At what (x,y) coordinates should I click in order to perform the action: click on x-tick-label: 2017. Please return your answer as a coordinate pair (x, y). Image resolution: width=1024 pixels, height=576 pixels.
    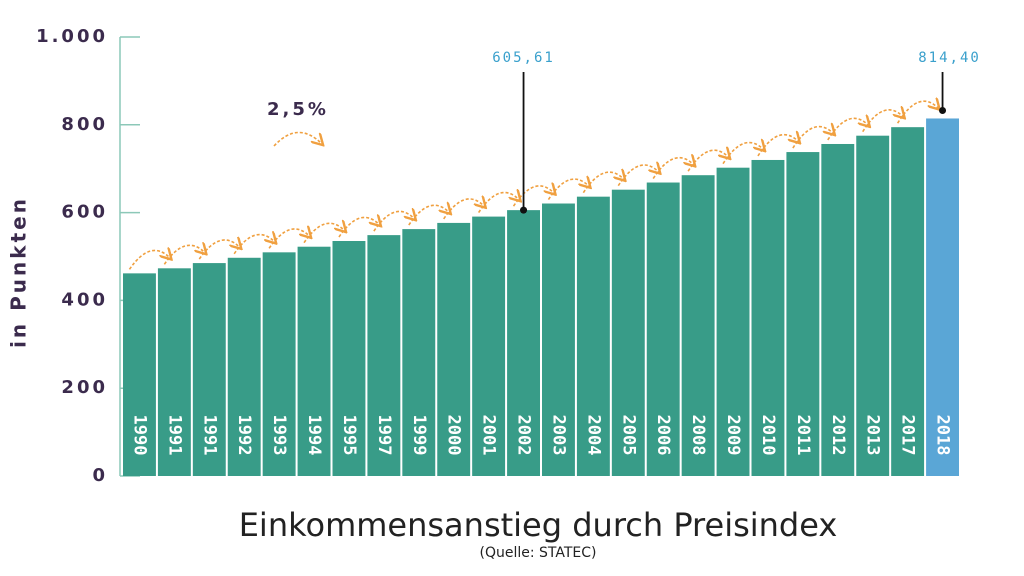
    Looking at the image, I should click on (908, 435).